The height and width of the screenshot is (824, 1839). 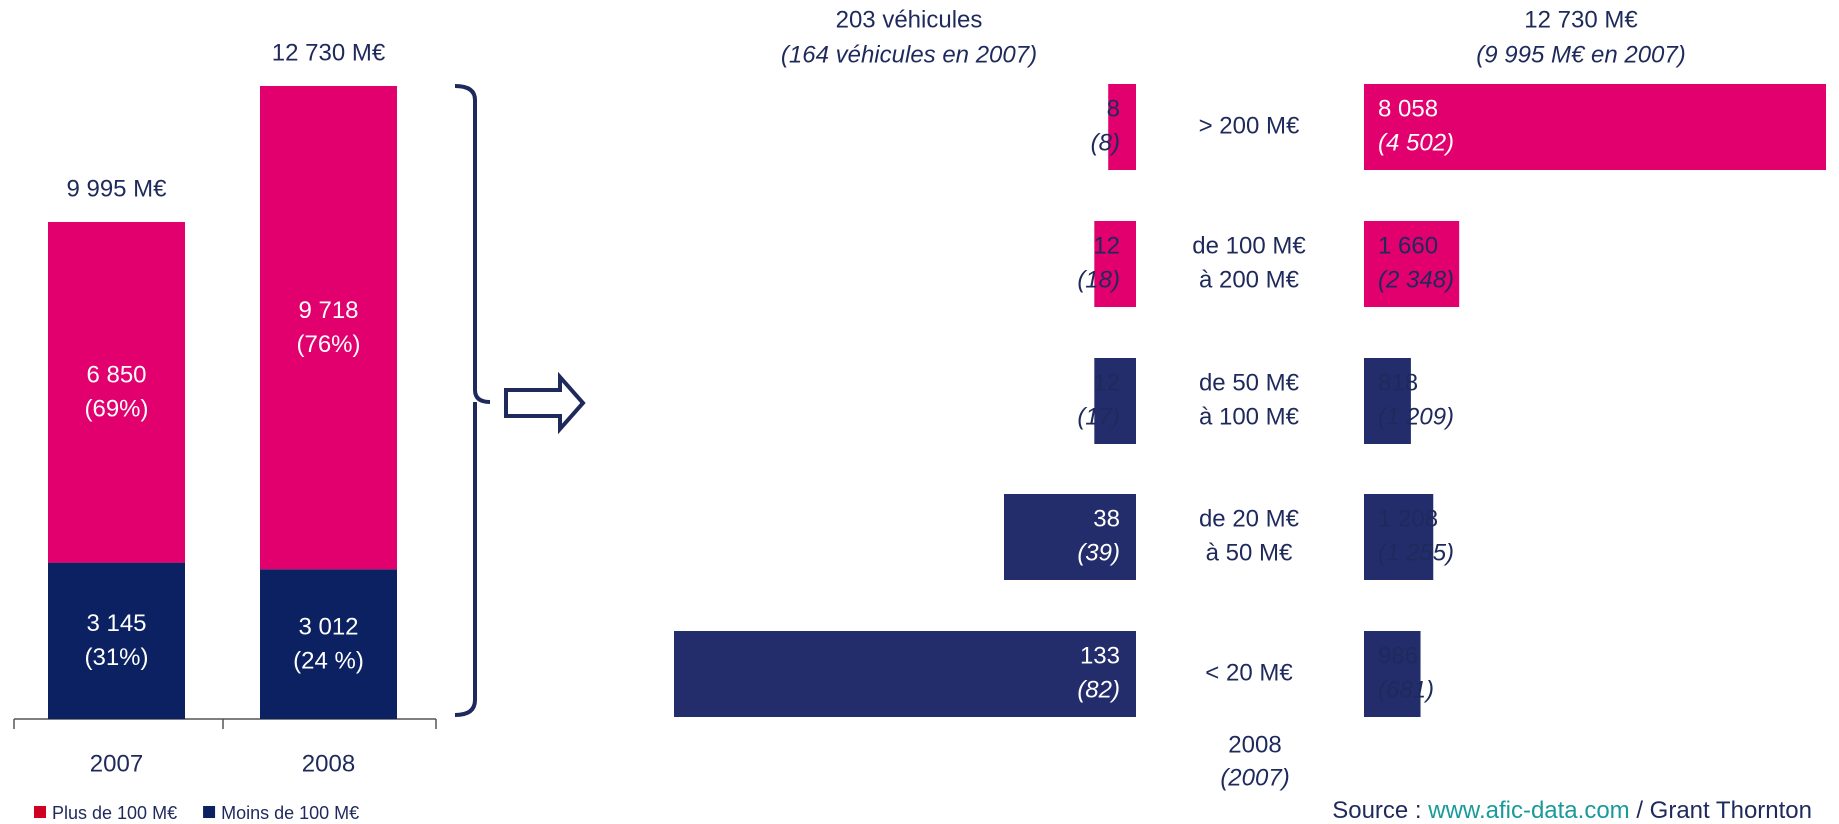 What do you see at coordinates (1098, 279) in the screenshot?
I see `left-previous: (18)` at bounding box center [1098, 279].